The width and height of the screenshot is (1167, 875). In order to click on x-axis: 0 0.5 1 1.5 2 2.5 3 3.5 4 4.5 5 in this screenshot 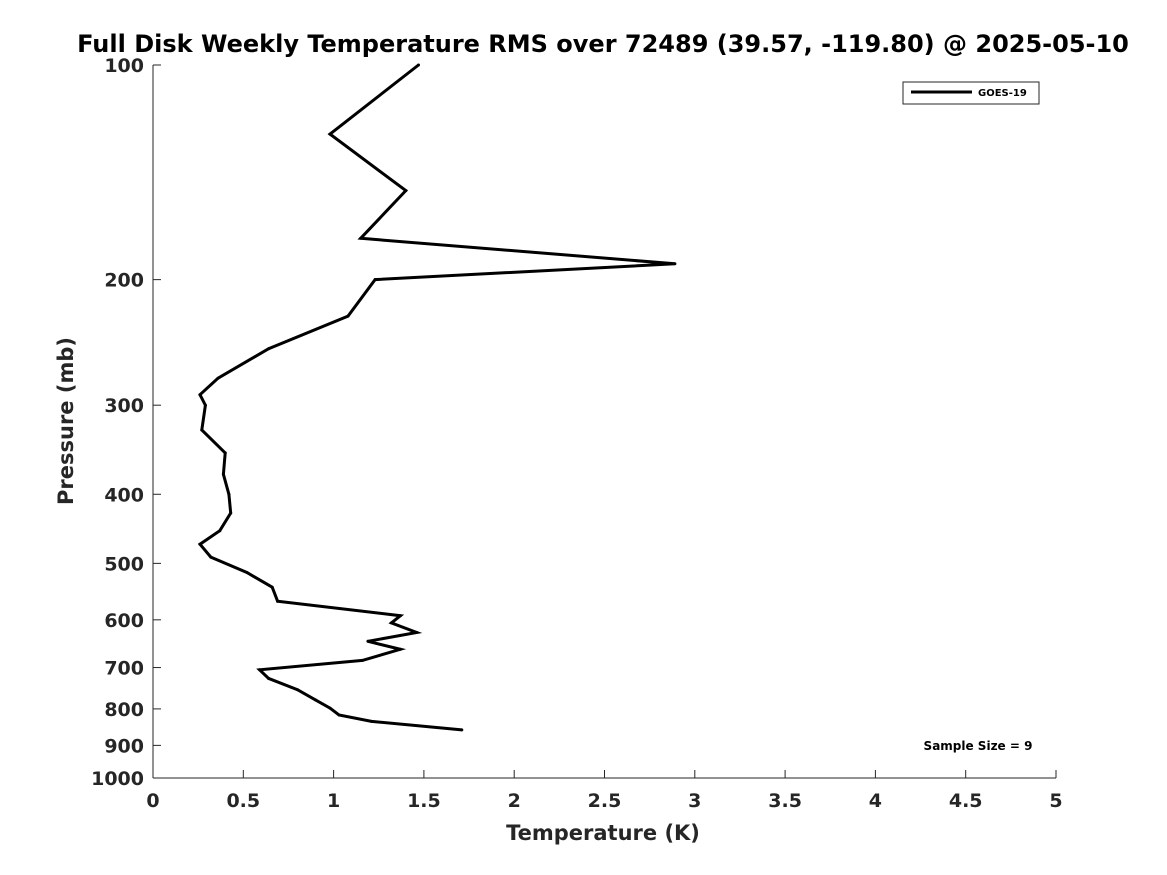, I will do `click(604, 791)`.